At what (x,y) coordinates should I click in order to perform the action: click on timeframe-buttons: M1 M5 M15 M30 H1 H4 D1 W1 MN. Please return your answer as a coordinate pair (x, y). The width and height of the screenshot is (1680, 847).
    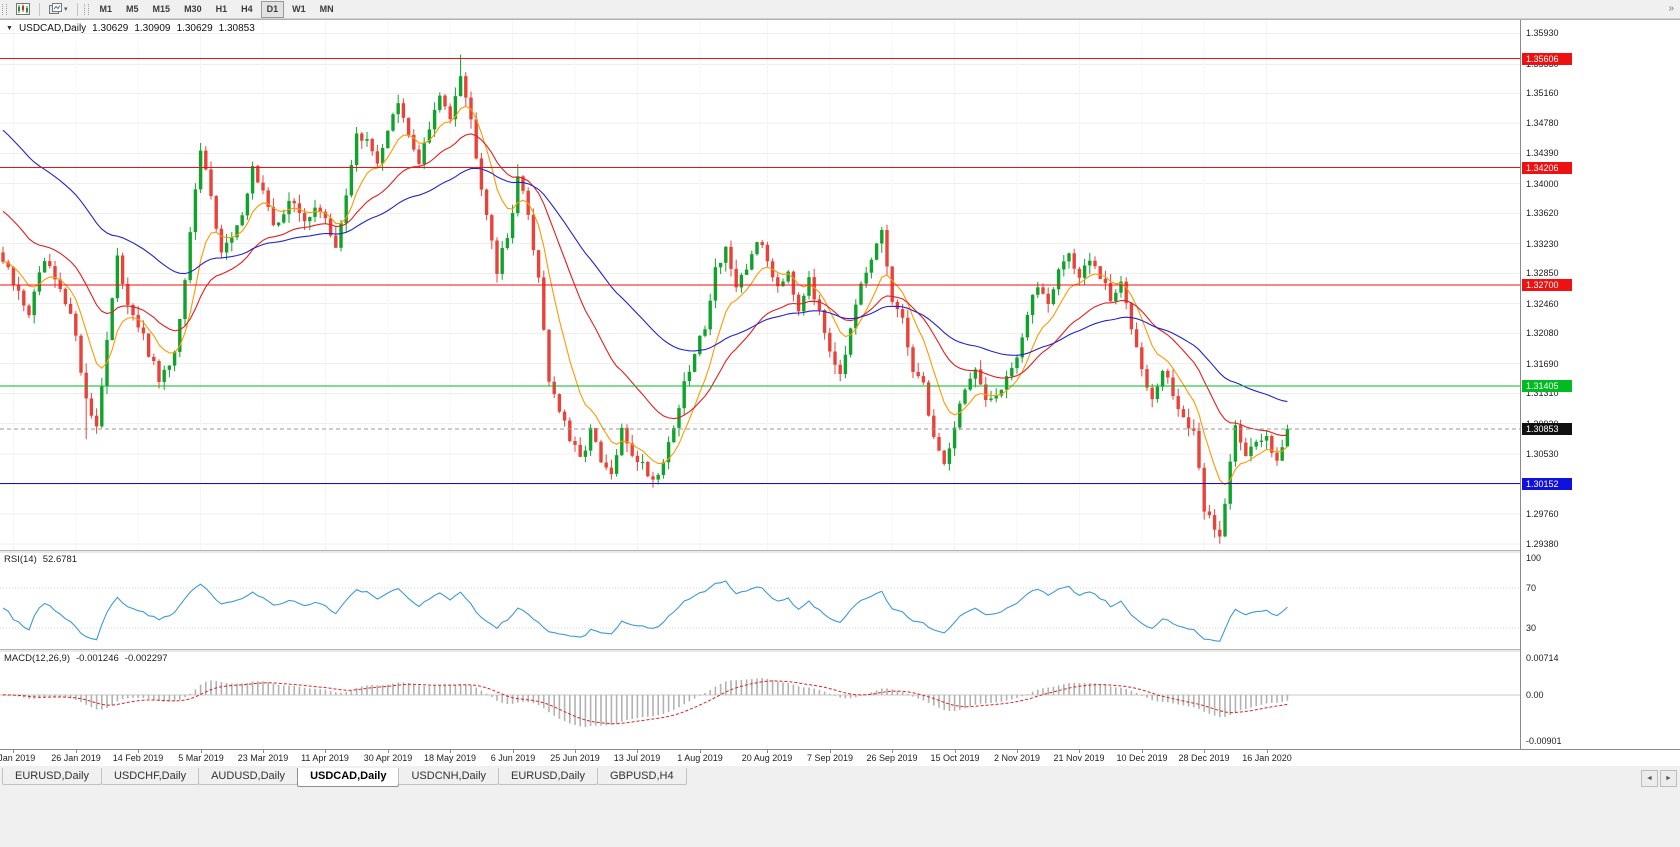
    Looking at the image, I should click on (217, 9).